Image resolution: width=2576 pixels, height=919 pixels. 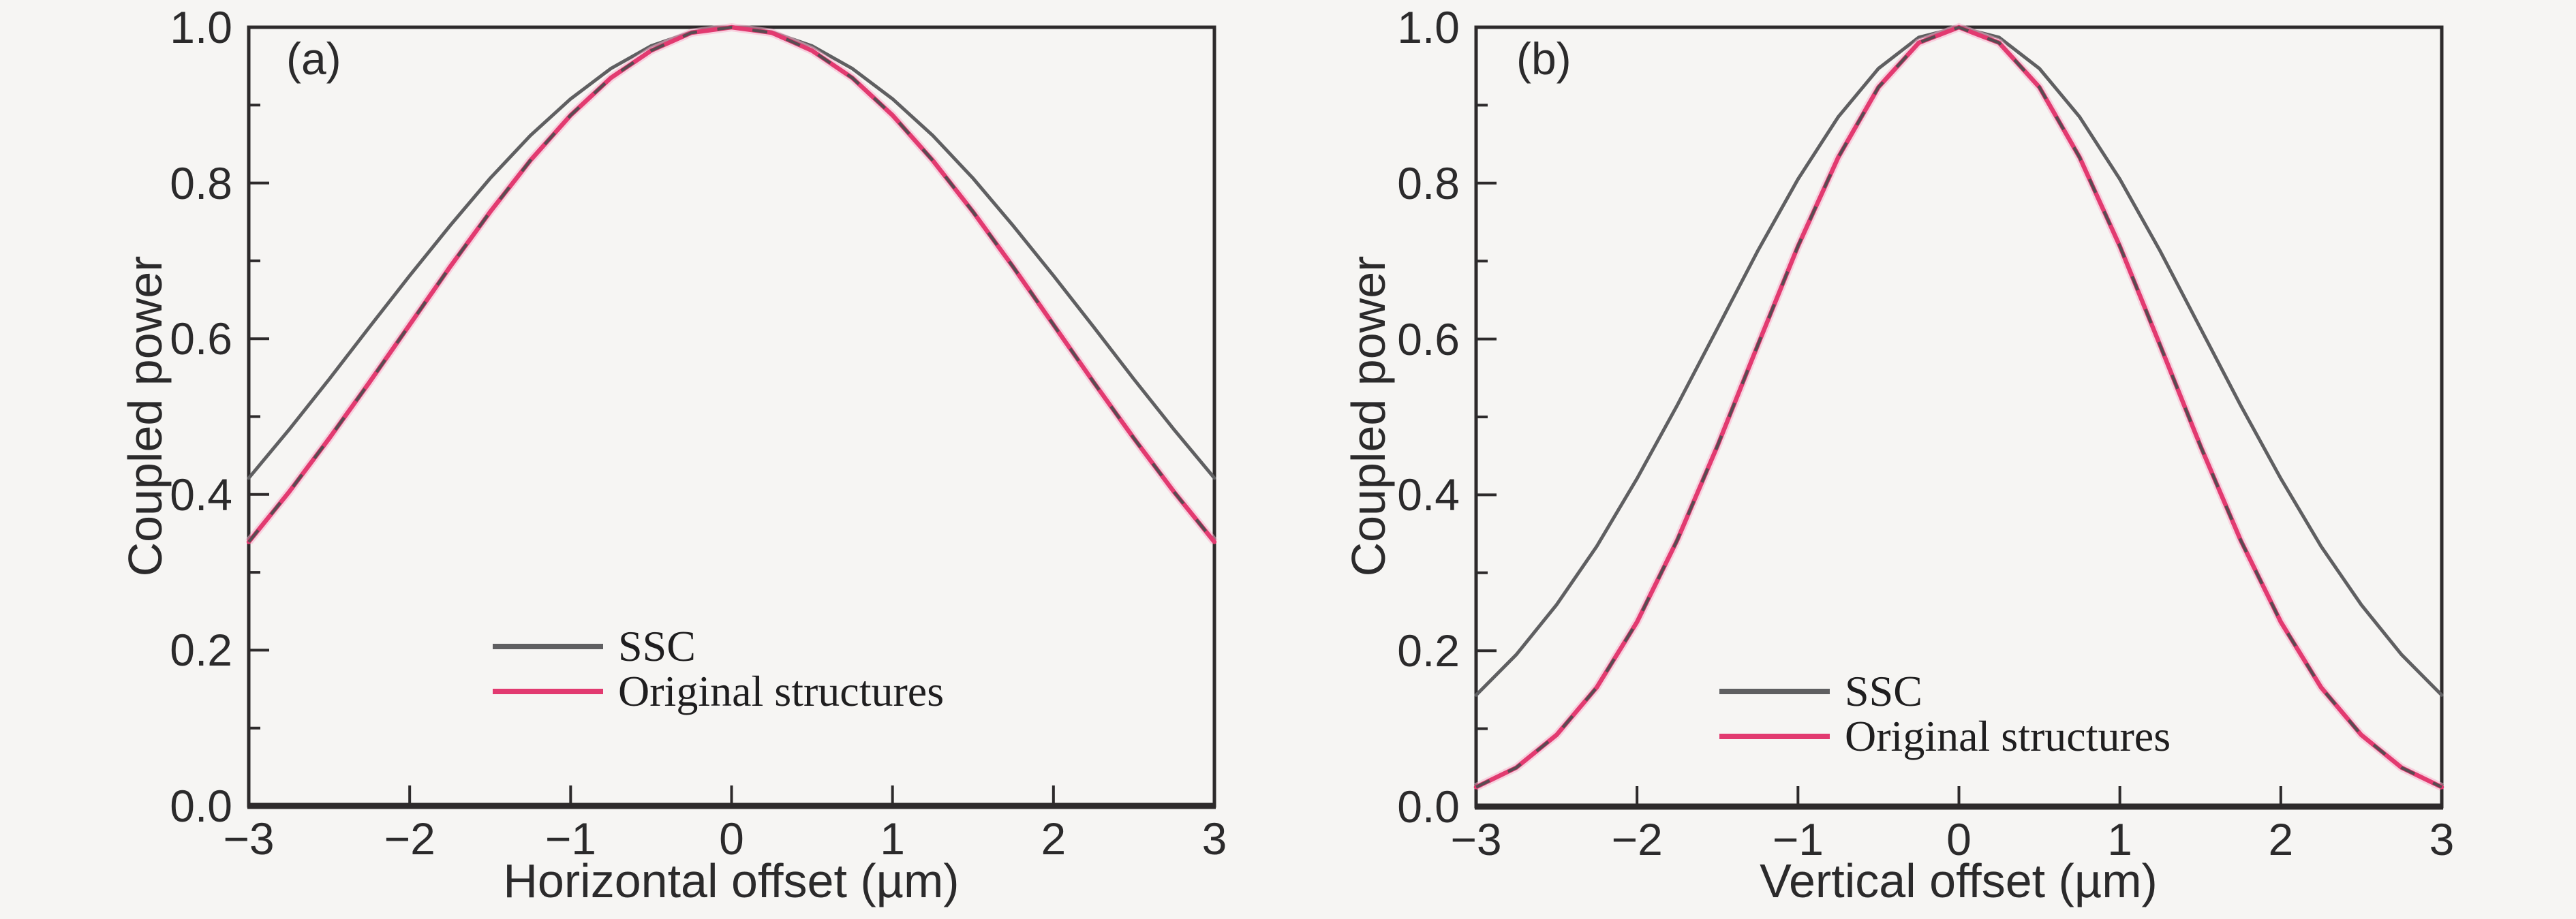 What do you see at coordinates (731, 881) in the screenshot?
I see `x-axis-label-a: Horizontal offset (µm)` at bounding box center [731, 881].